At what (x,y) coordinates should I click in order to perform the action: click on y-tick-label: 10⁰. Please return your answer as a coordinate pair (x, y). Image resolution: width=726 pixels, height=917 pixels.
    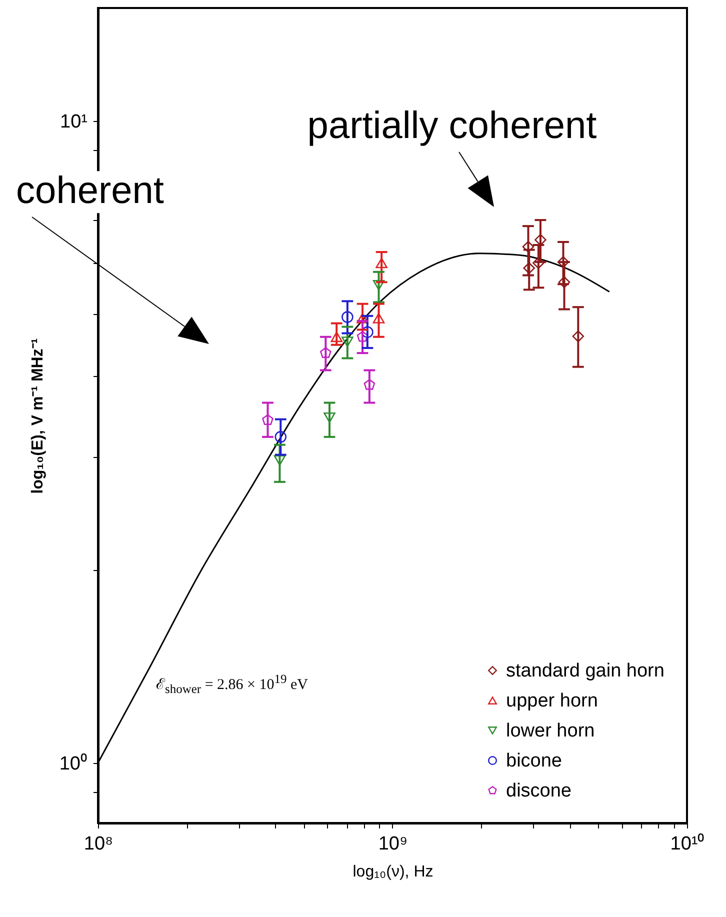
    Looking at the image, I should click on (73, 763).